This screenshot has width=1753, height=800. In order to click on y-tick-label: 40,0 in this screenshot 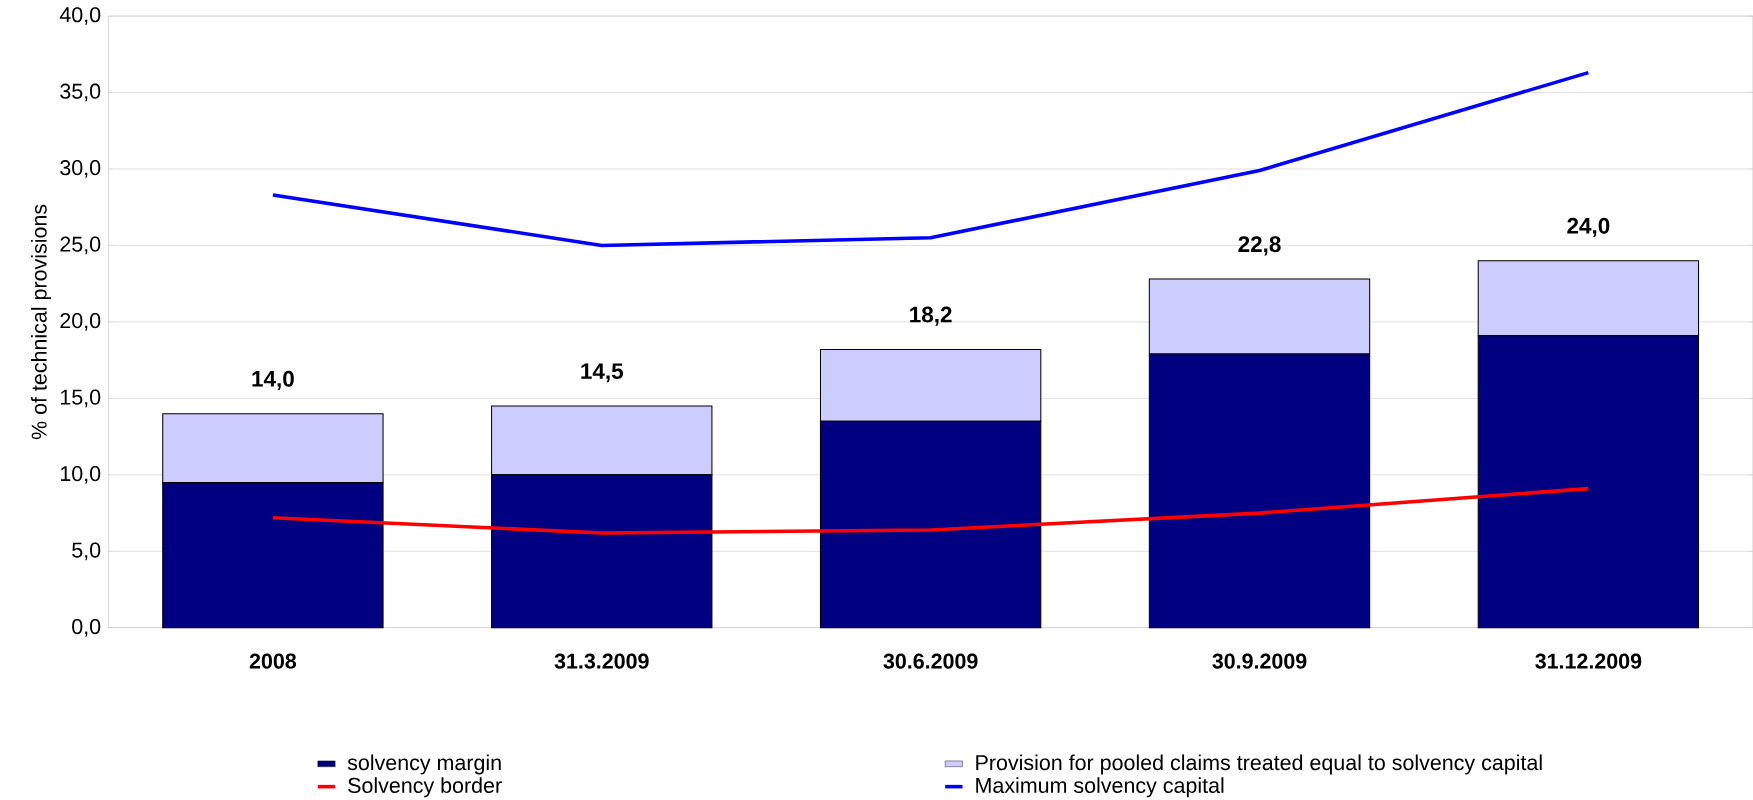, I will do `click(80, 16)`.